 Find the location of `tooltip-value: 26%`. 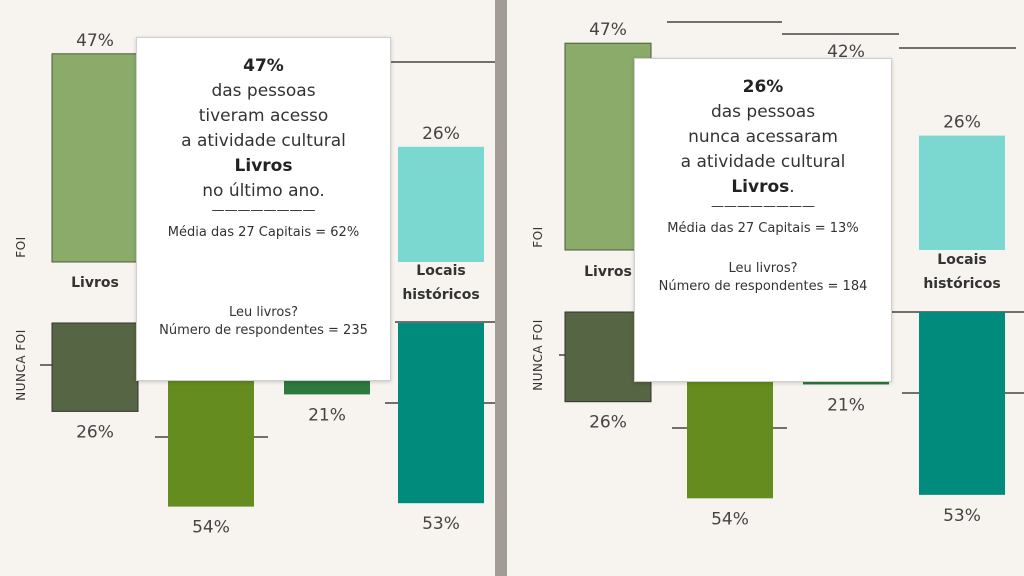

tooltip-value: 26% is located at coordinates (763, 87).